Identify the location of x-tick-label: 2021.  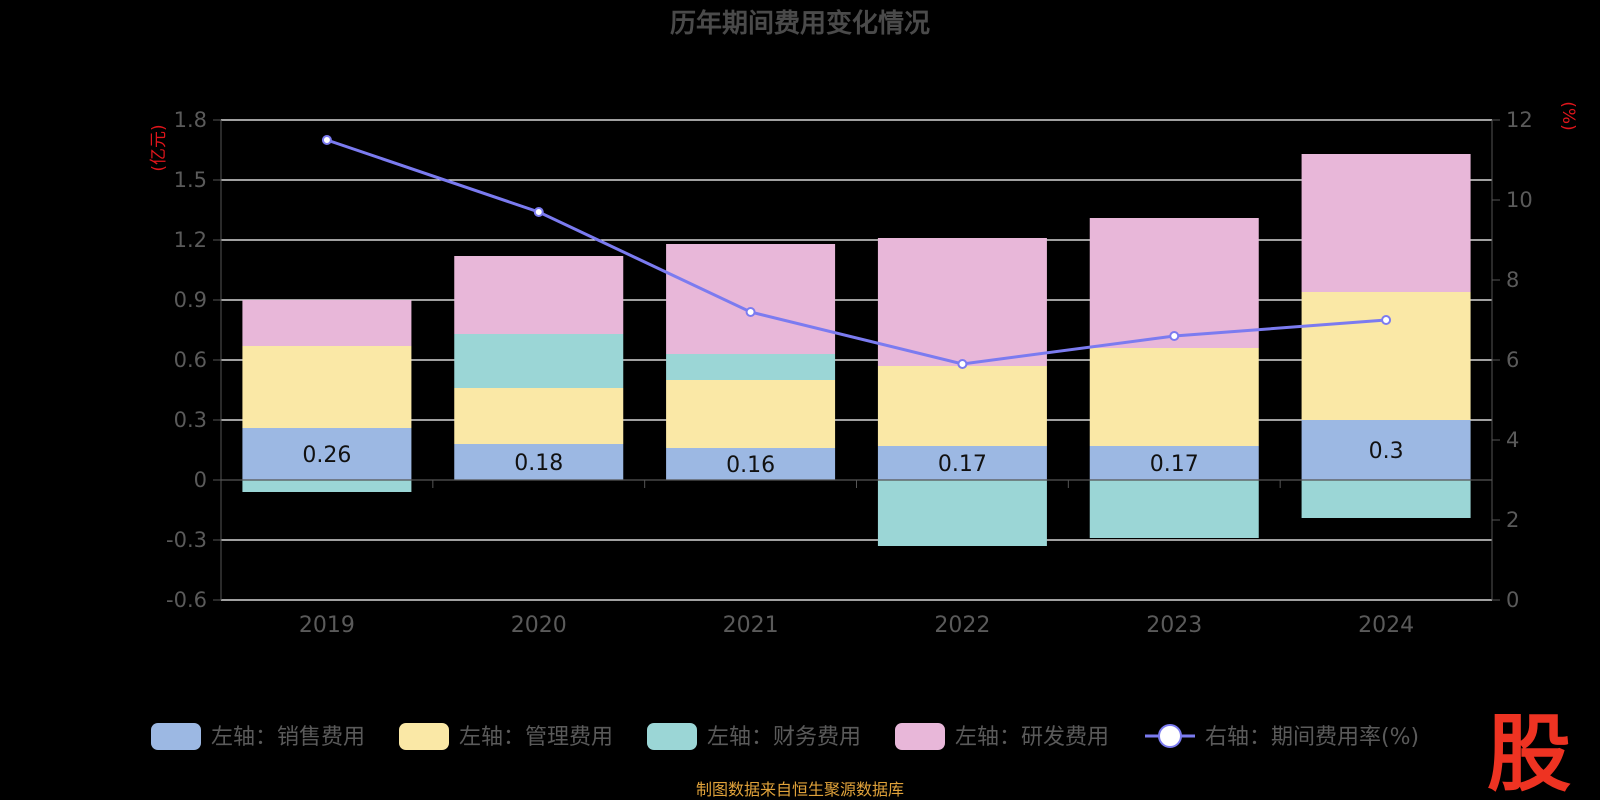
(751, 625).